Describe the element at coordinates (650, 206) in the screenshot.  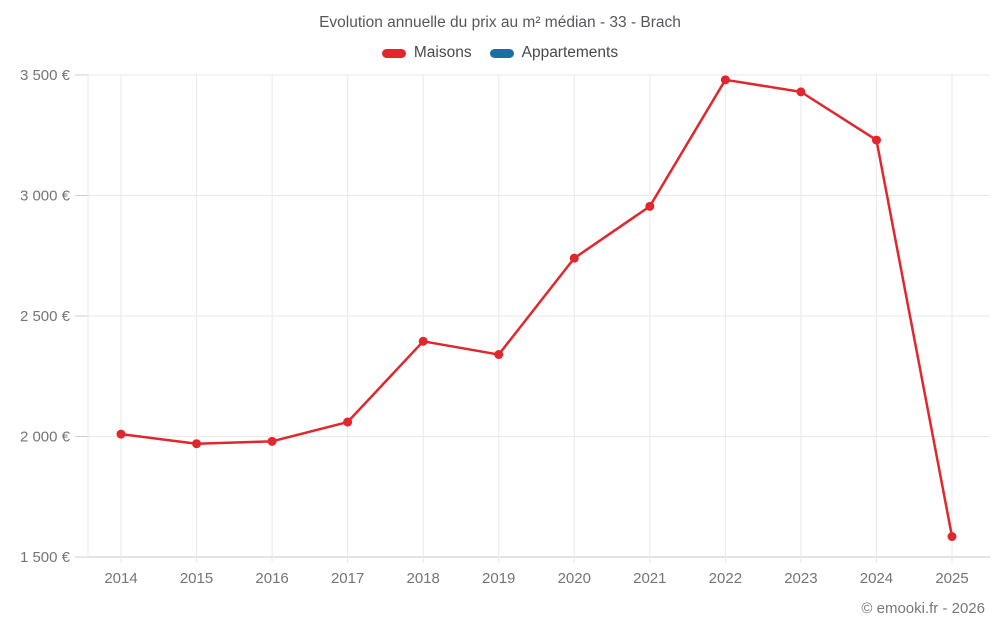
I see `data-point-maisons-2021` at that location.